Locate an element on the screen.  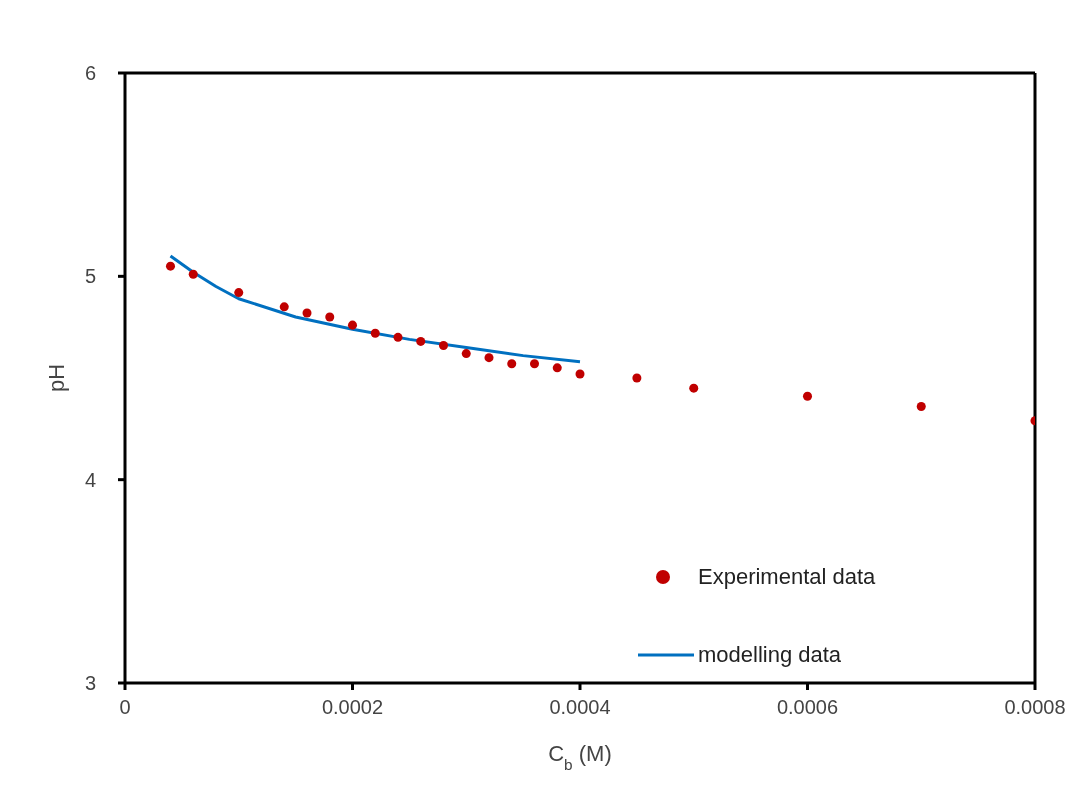
legend-label: Experimental data is located at coordinates (787, 577).